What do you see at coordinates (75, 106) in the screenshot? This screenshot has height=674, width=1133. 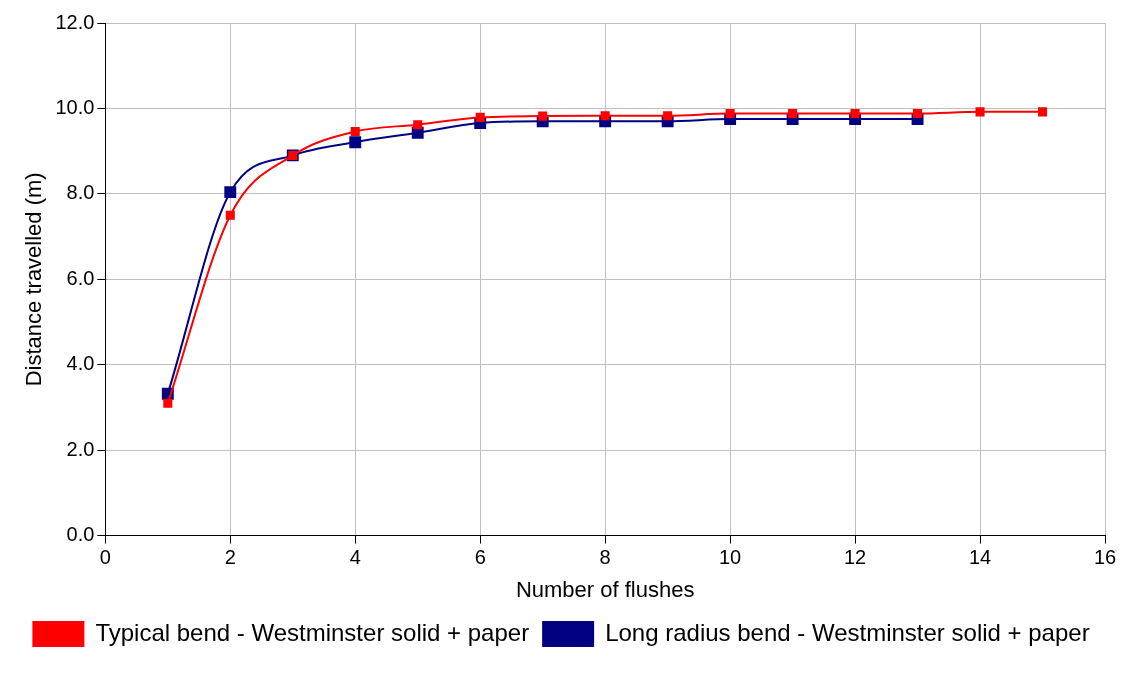 I see `y-tick-label: 10.0` at bounding box center [75, 106].